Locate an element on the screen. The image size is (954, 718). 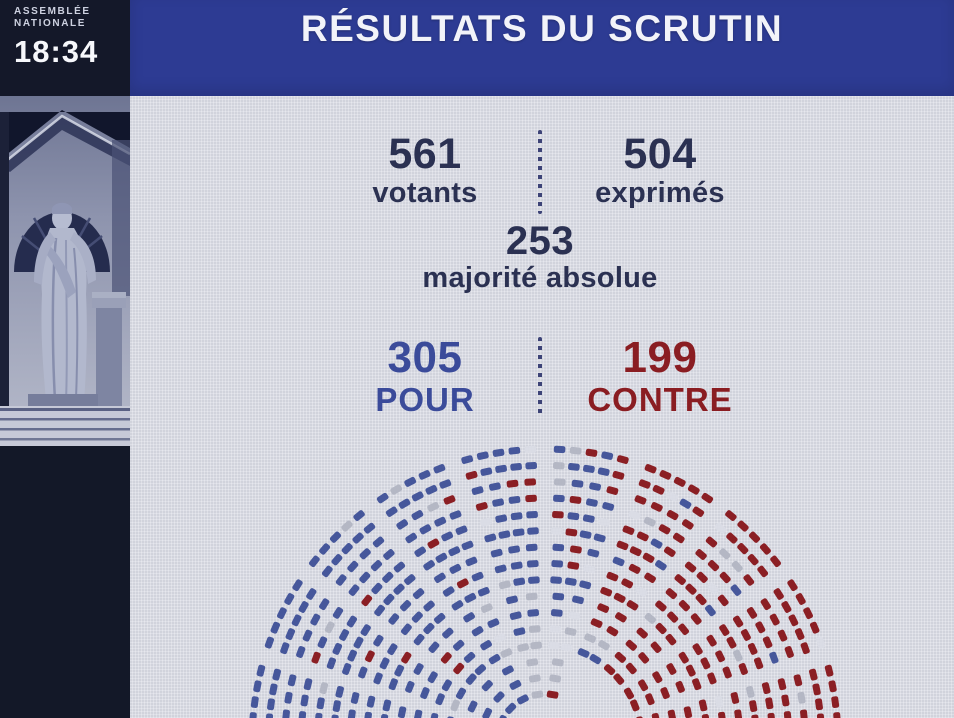
exprimes-label: exprimés is located at coordinates (660, 193).